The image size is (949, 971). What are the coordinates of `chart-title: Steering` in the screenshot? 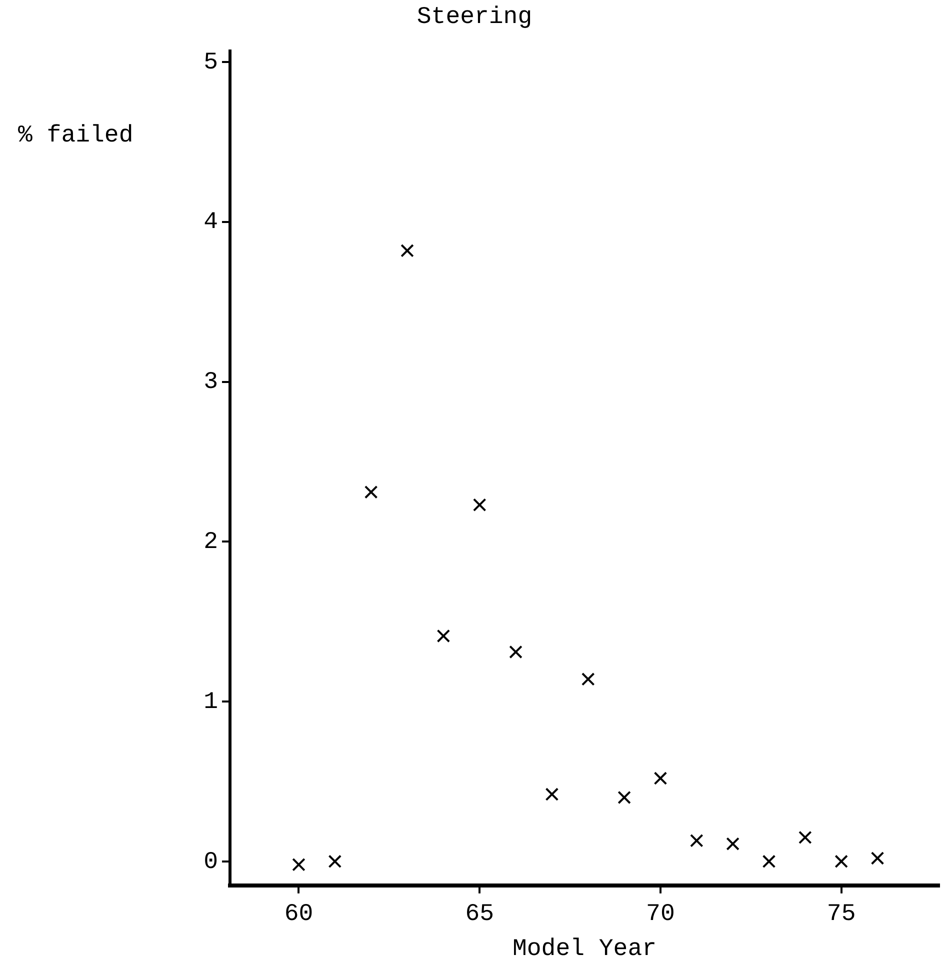 It's located at (474, 17).